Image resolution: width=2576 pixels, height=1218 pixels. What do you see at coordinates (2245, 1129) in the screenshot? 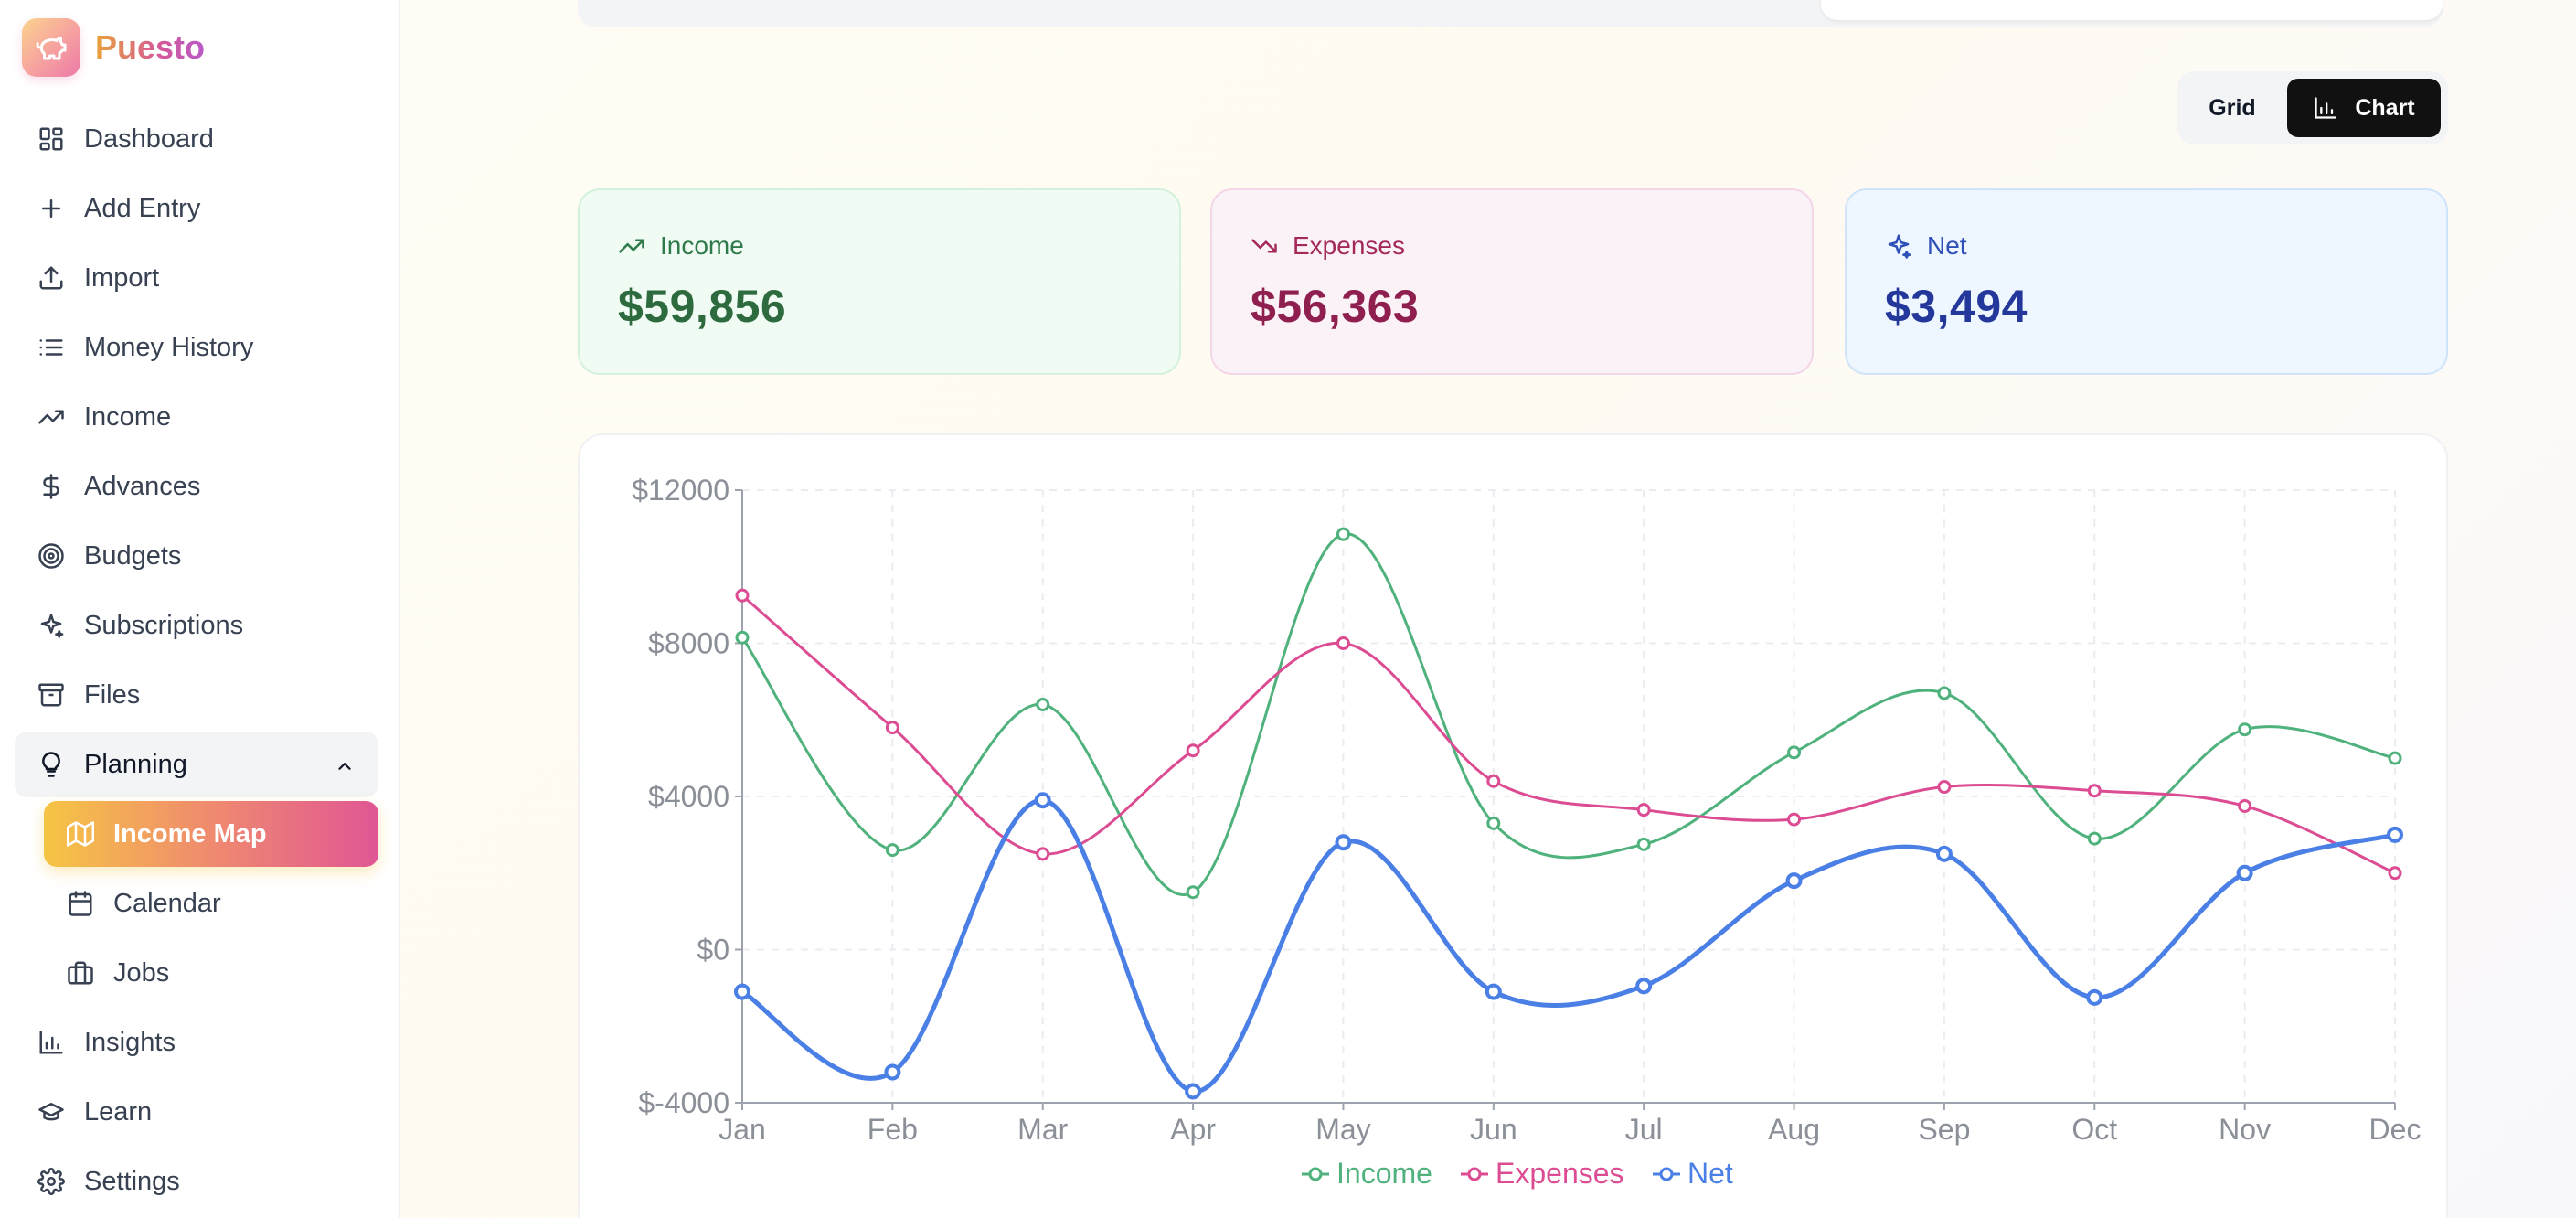
I see `x-tick-label: Nov` at bounding box center [2245, 1129].